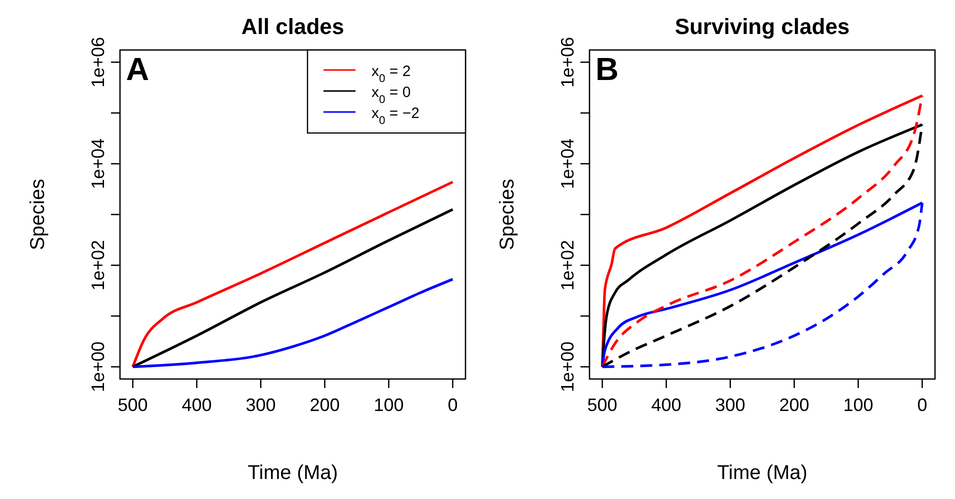  I want to click on legend-label: x$_{0}$ = 2, so click(391, 74).